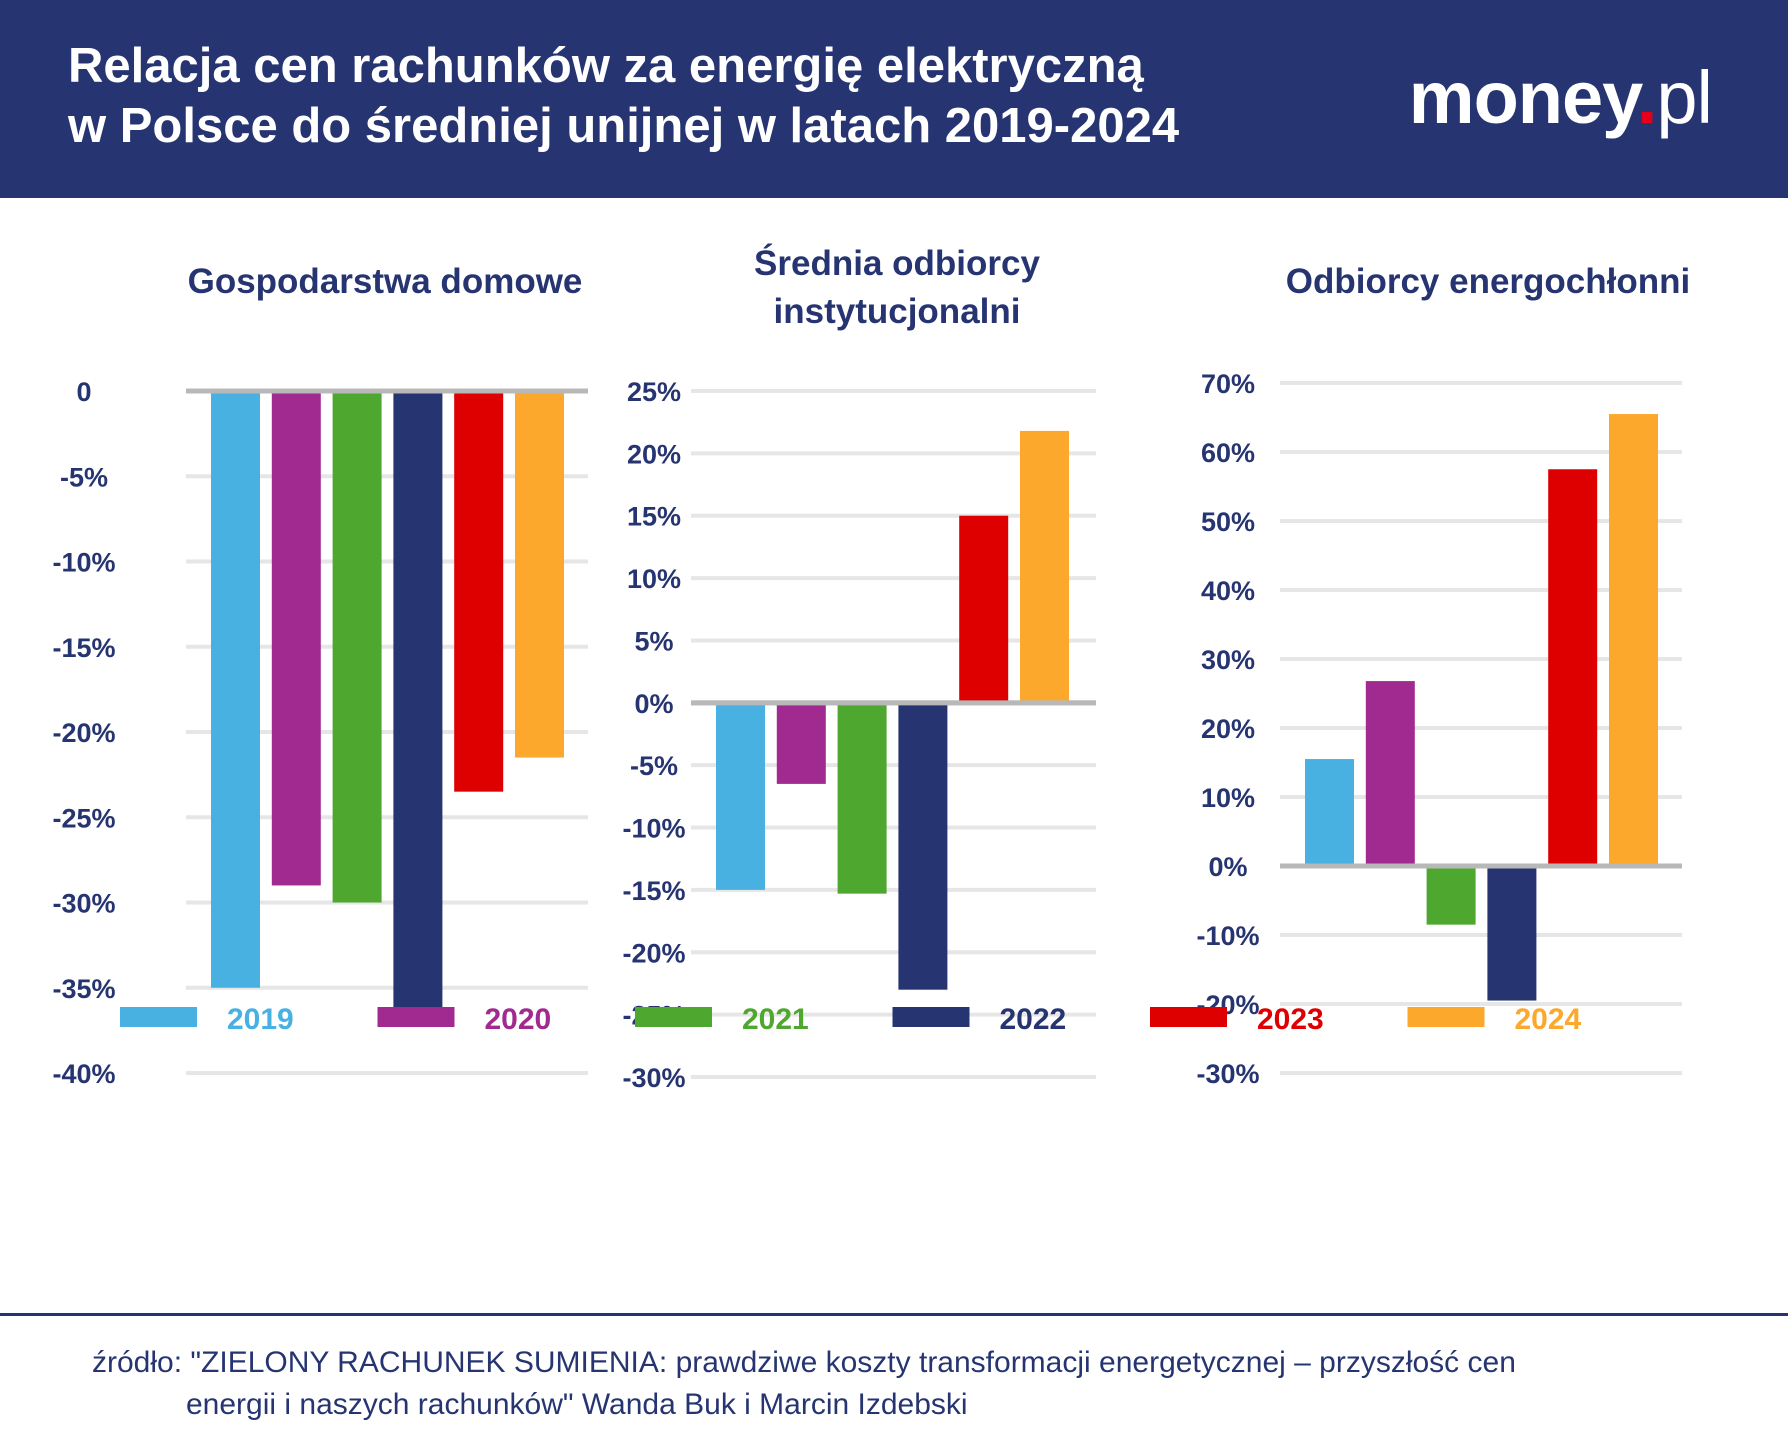 The width and height of the screenshot is (1788, 1440). What do you see at coordinates (158, 1017) in the screenshot?
I see `legend-swatch-2019` at bounding box center [158, 1017].